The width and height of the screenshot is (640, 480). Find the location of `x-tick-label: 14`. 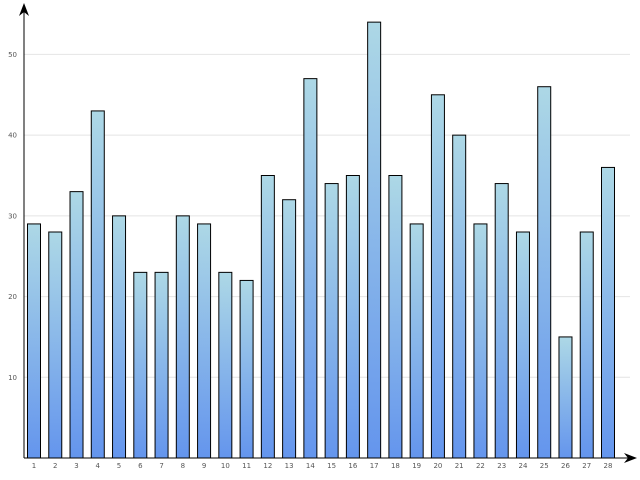

x-tick-label: 14 is located at coordinates (310, 466).